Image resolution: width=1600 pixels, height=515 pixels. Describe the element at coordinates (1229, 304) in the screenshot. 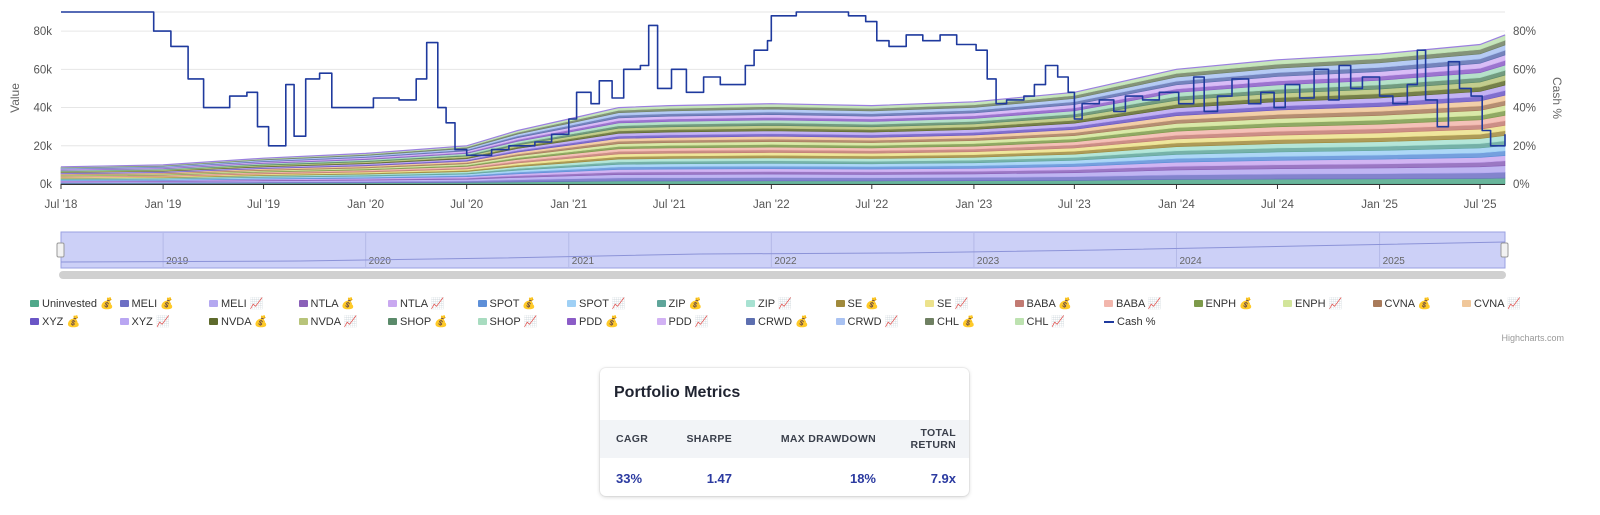

I see `legend-label: ENPH 💰` at that location.